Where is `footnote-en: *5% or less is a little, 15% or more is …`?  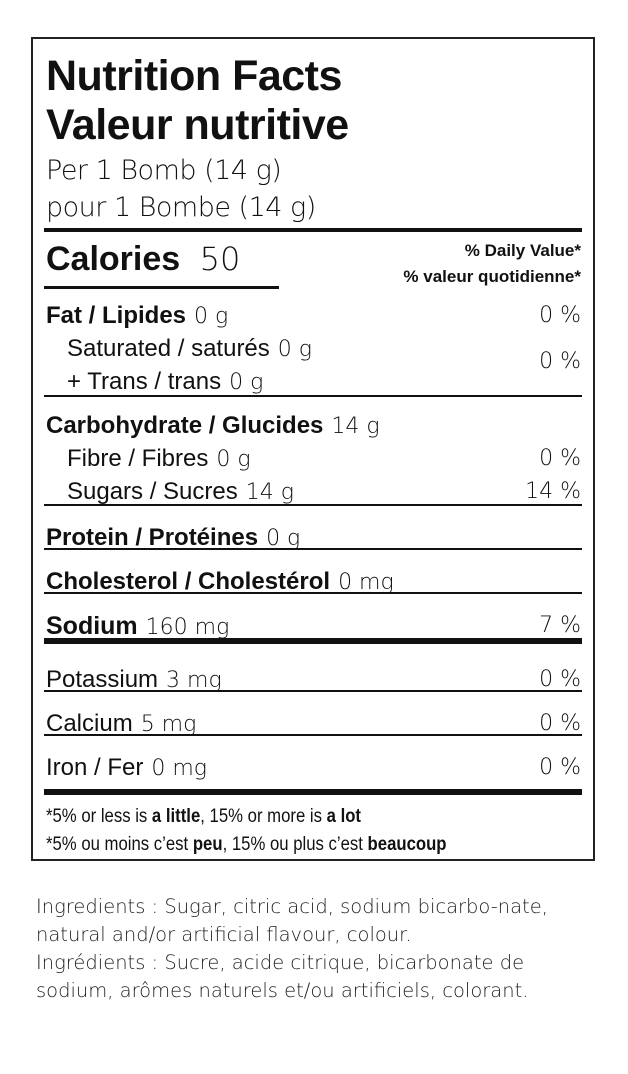
footnote-en: *5% or less is a little, 15% or more is … is located at coordinates (203, 816).